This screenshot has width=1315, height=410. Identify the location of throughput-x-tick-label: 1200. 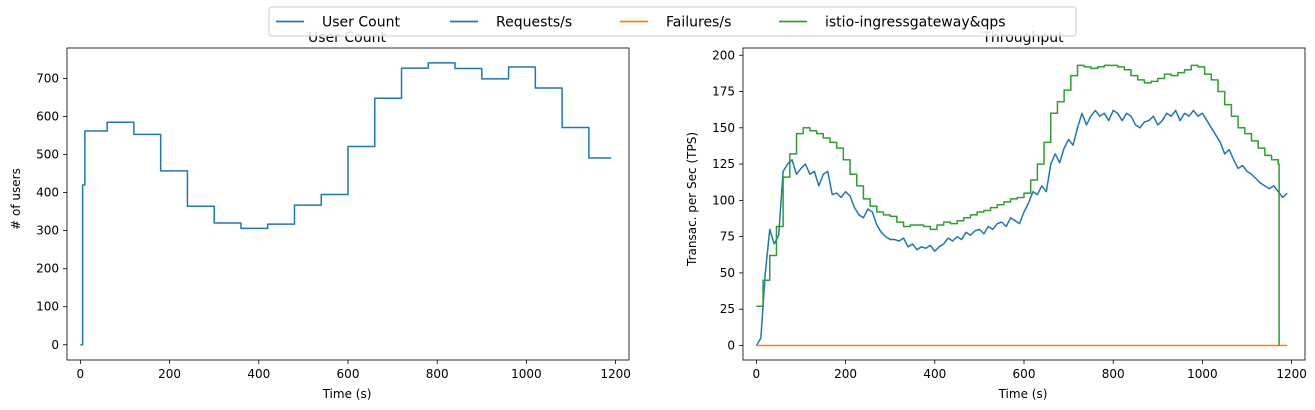
(1291, 374).